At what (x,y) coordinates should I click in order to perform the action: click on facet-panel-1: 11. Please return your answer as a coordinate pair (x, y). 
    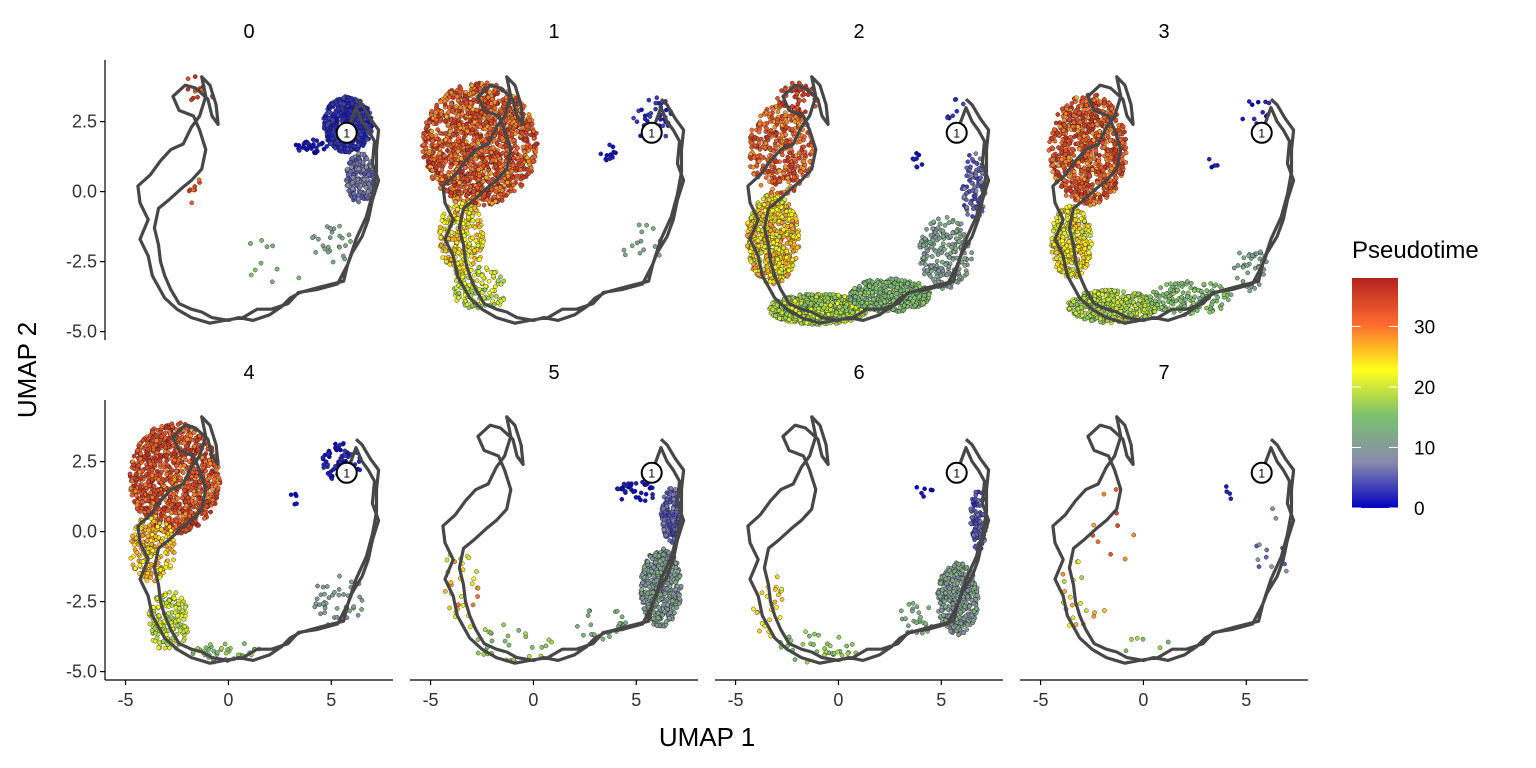
    Looking at the image, I should click on (553, 173).